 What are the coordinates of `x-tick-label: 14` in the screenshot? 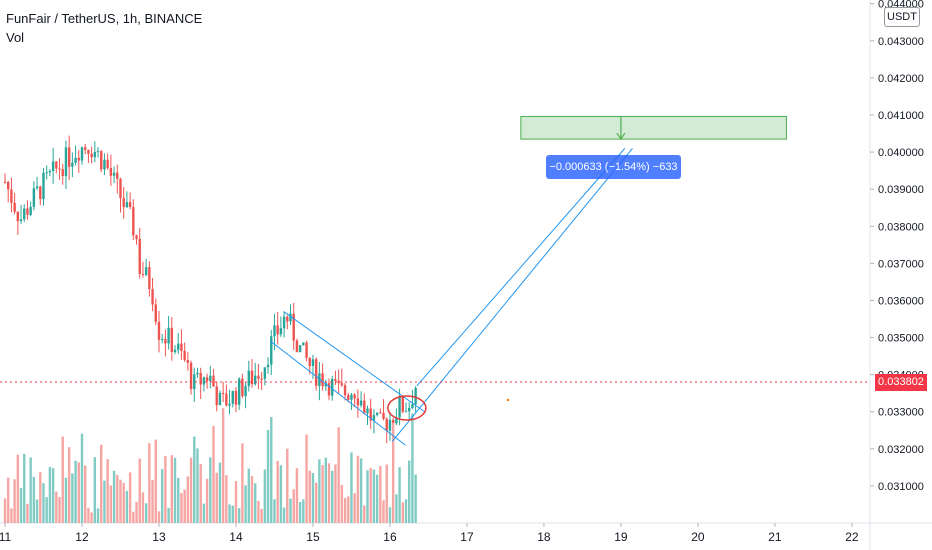 It's located at (236, 537).